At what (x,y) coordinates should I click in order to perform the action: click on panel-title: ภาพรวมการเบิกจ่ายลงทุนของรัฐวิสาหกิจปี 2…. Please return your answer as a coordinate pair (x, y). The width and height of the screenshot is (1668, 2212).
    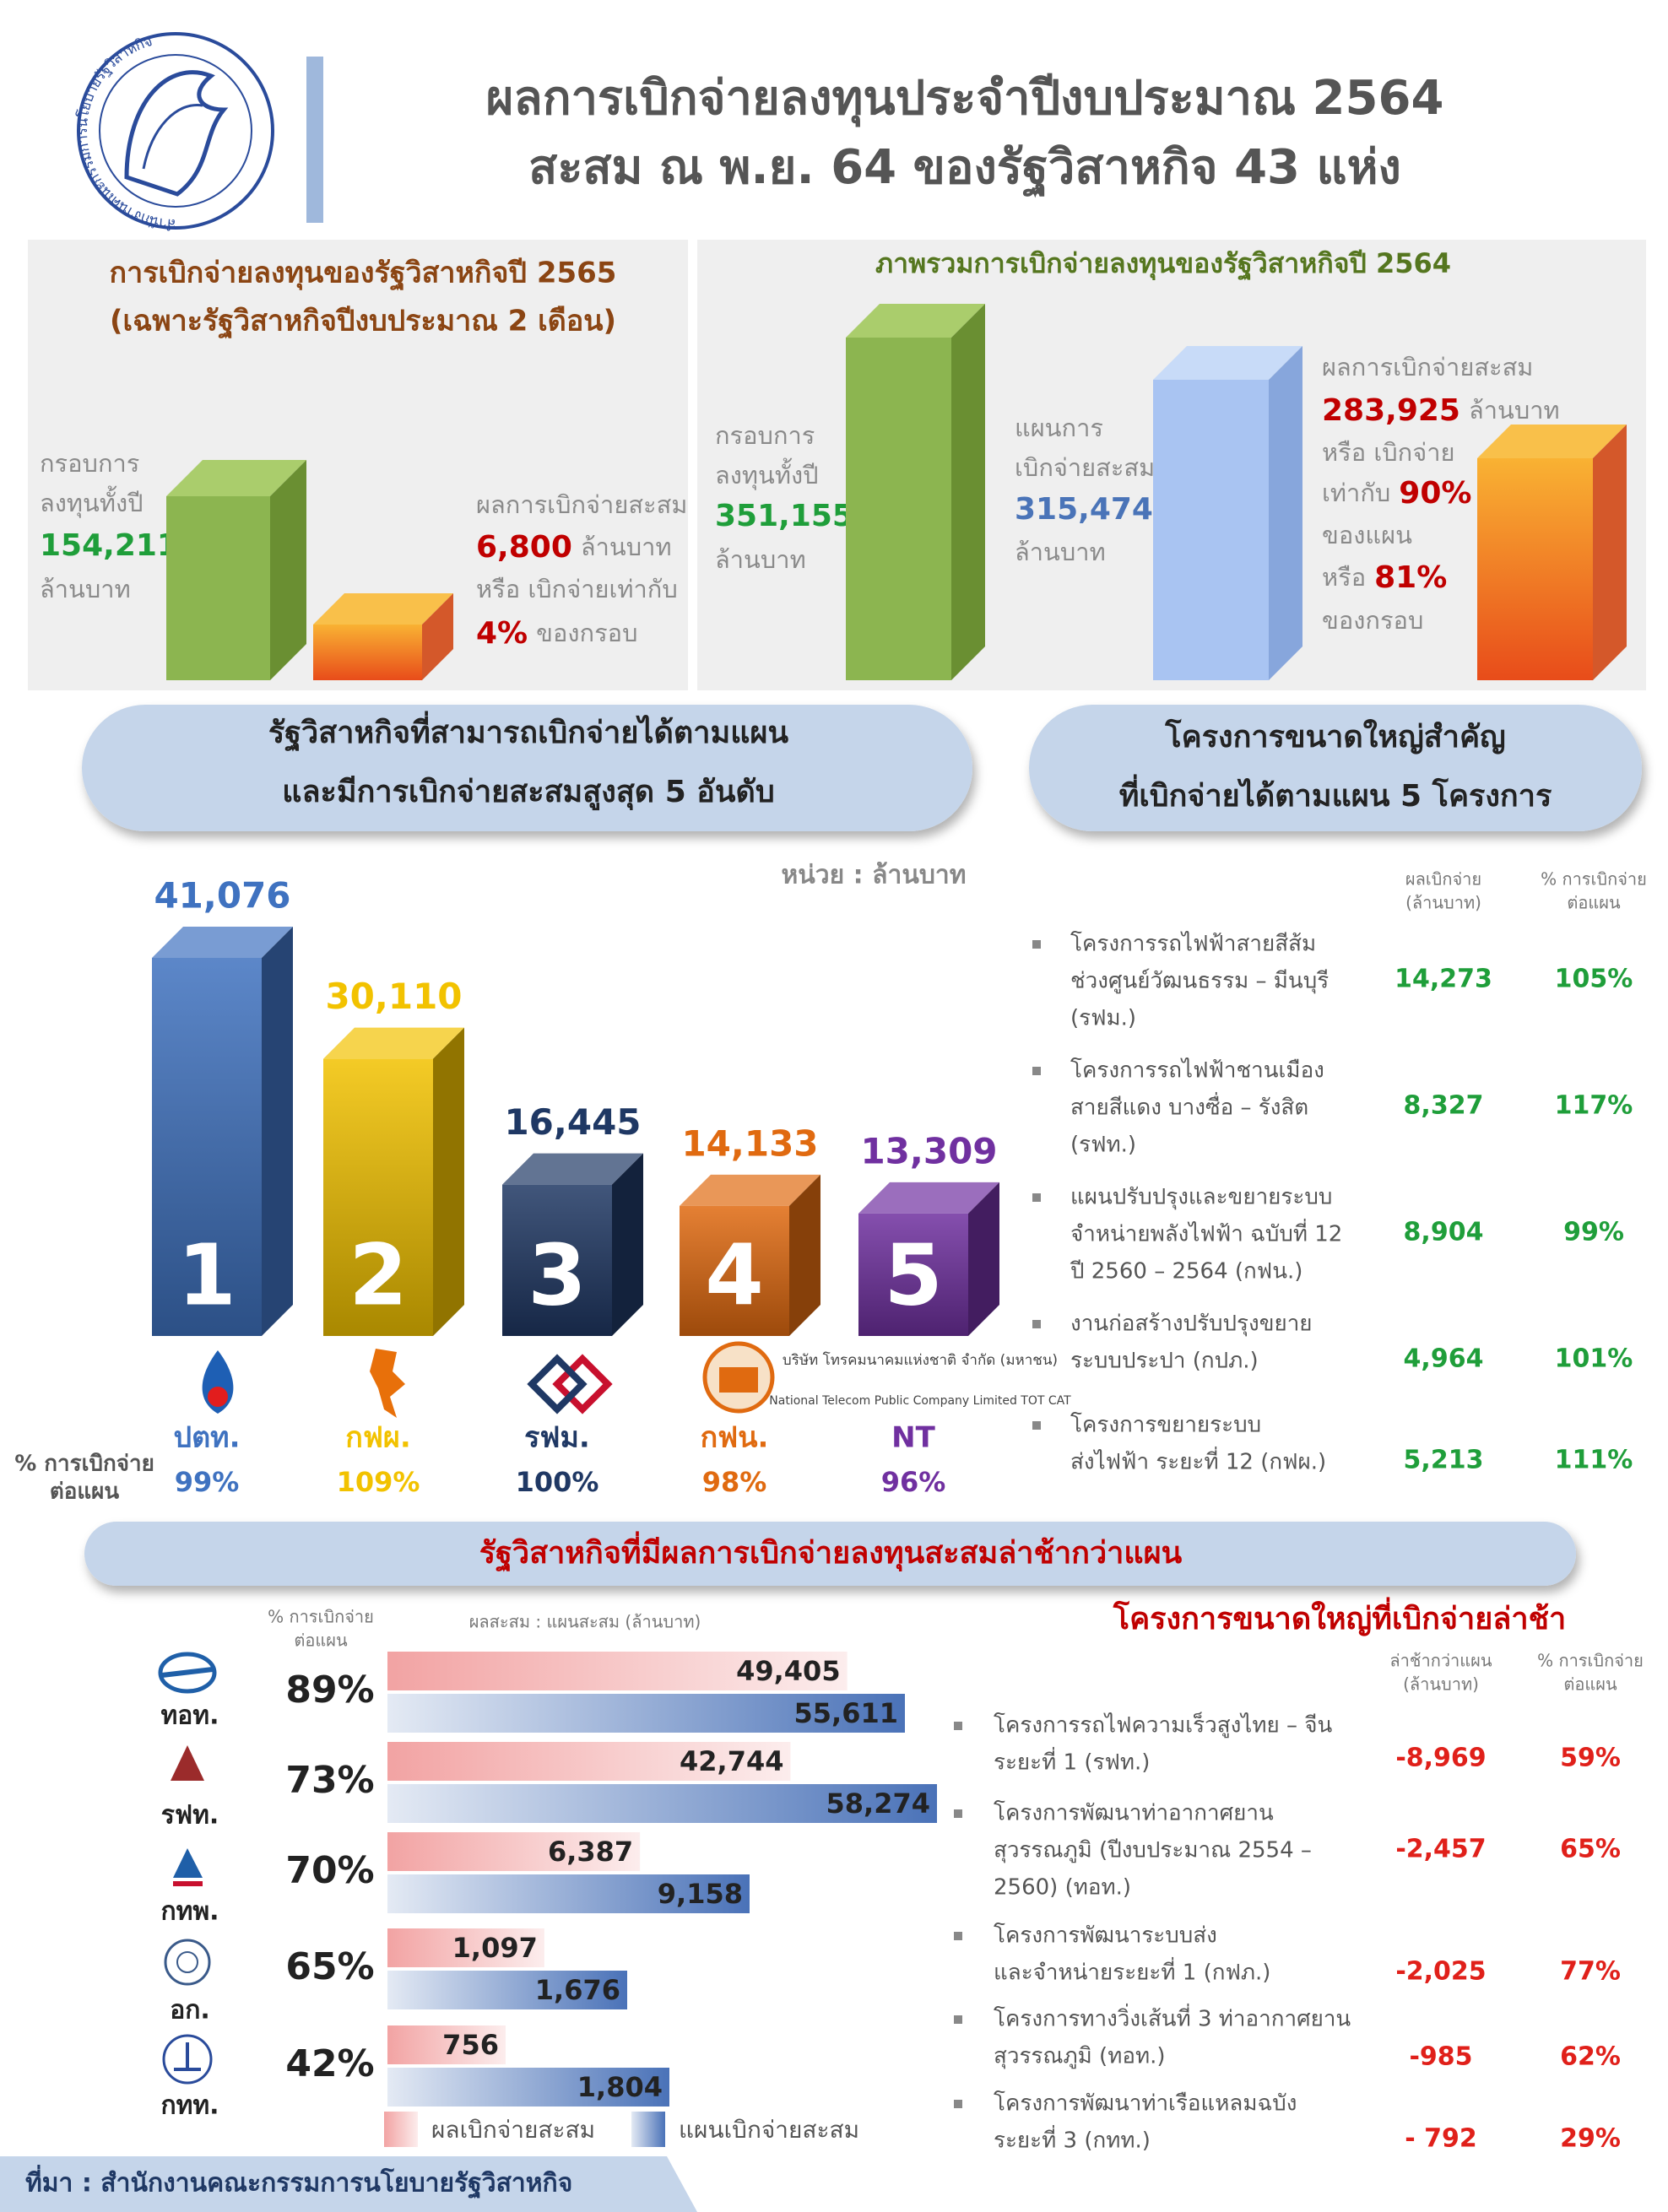
    Looking at the image, I should click on (1163, 264).